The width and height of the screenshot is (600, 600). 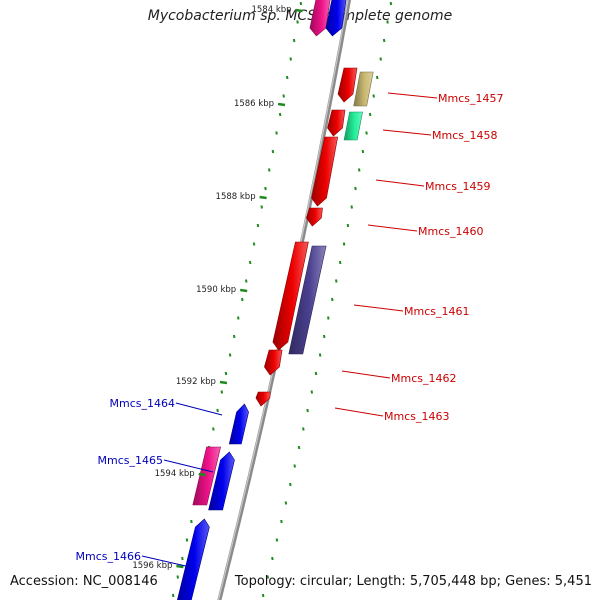 I want to click on gene-label: Mmcs_1465, so click(x=130, y=460).